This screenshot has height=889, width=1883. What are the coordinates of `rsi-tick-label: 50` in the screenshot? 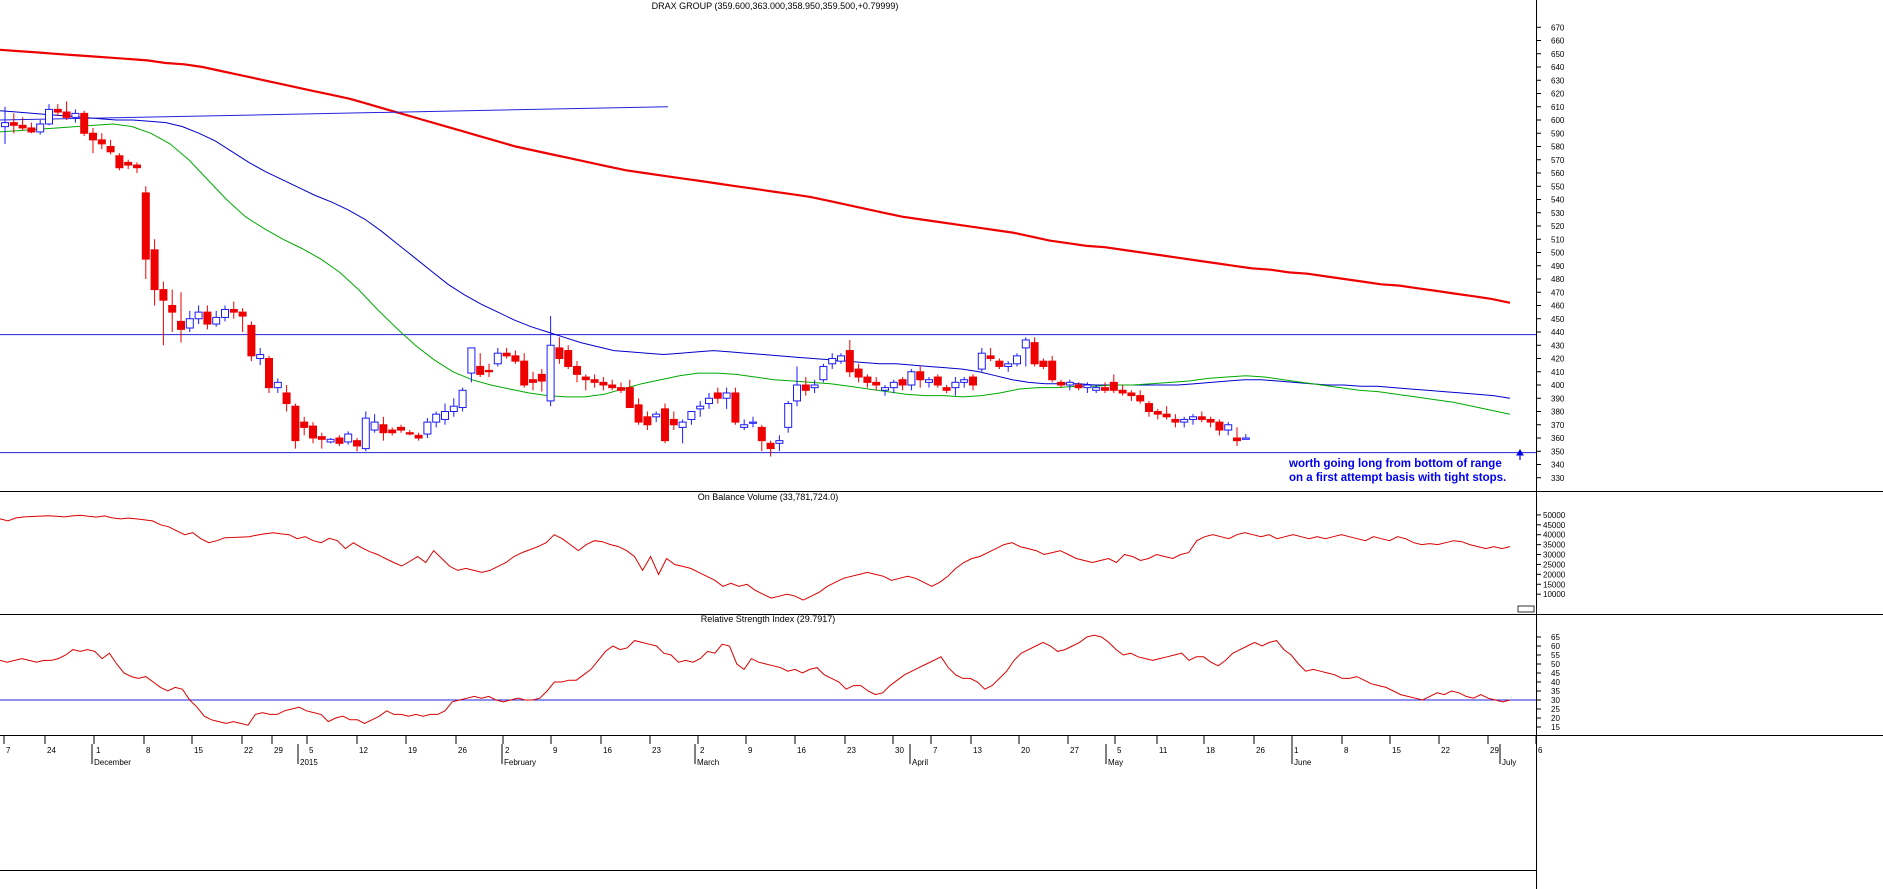 It's located at (1555, 664).